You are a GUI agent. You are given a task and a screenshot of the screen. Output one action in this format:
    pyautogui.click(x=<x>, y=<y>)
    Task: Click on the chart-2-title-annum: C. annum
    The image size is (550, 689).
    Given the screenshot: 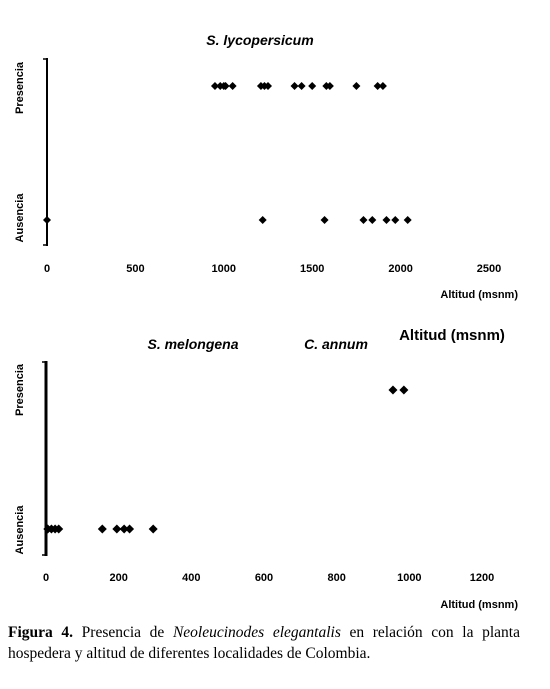 What is the action you would take?
    pyautogui.click(x=336, y=344)
    